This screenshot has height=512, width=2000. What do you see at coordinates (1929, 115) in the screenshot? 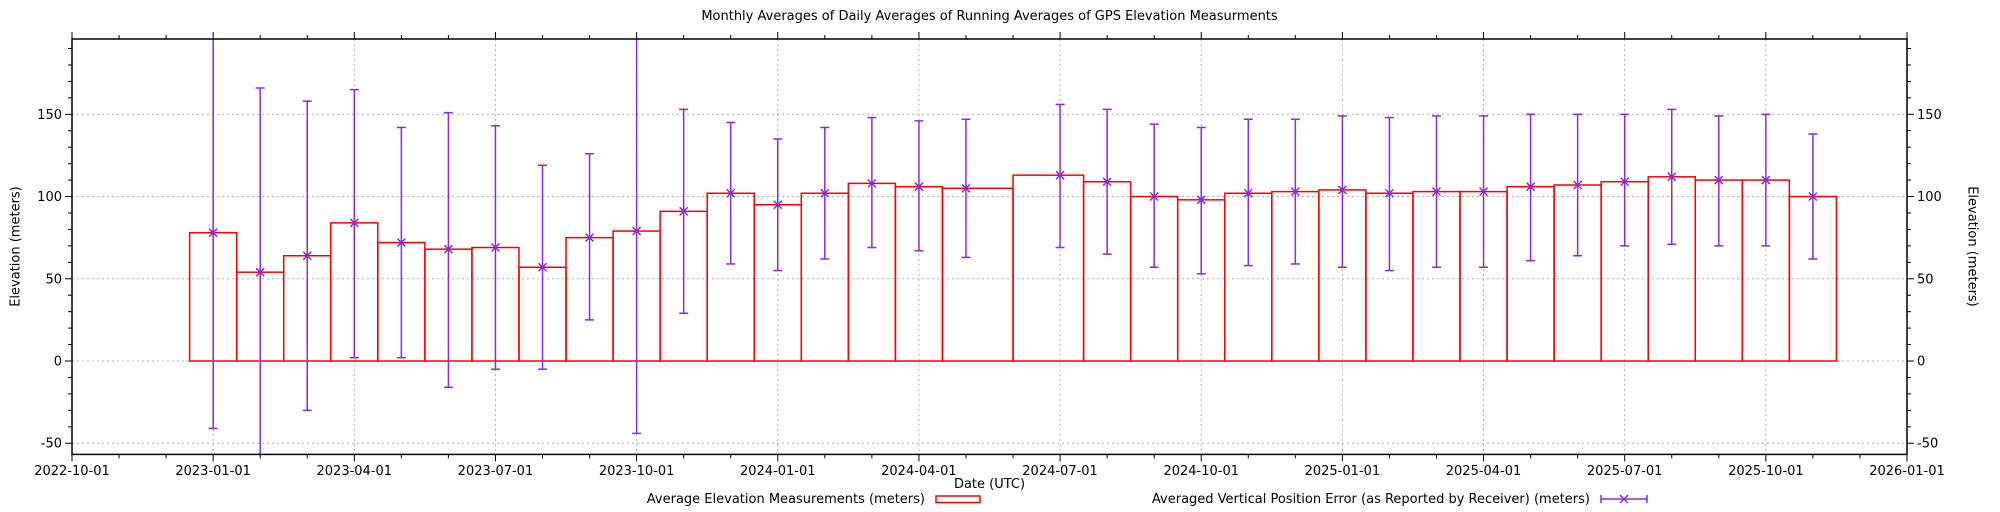
I see `y-tick-label-right: 150` at bounding box center [1929, 115].